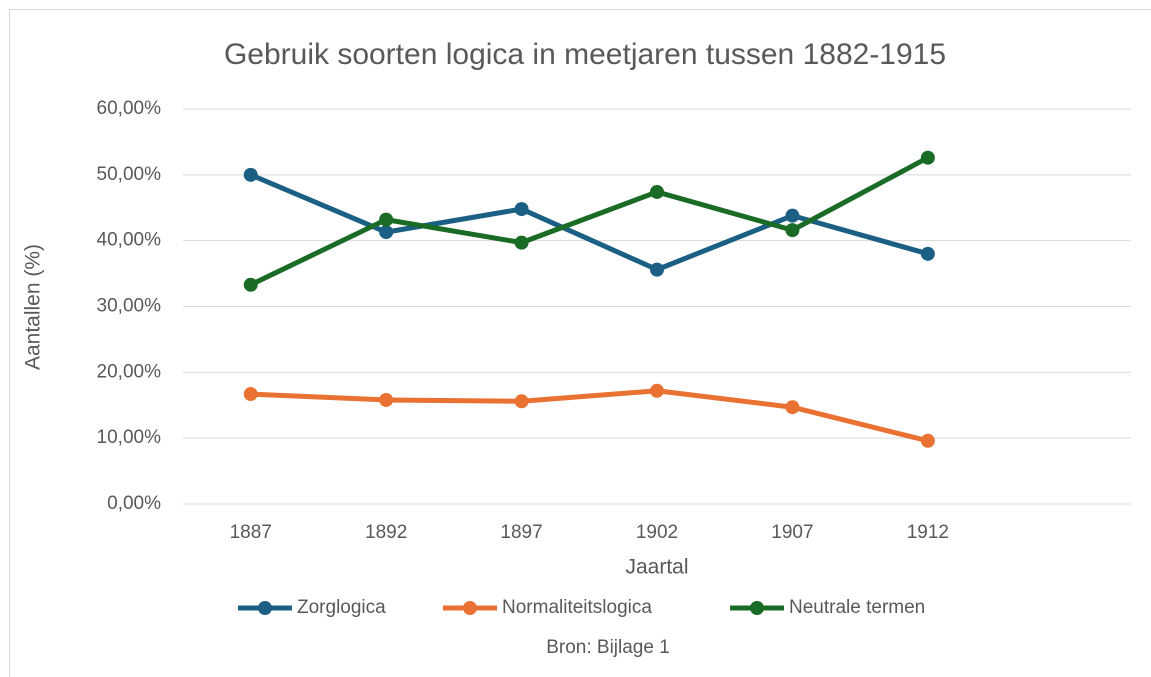  What do you see at coordinates (129, 174) in the screenshot?
I see `y-tick-label: 50,00%` at bounding box center [129, 174].